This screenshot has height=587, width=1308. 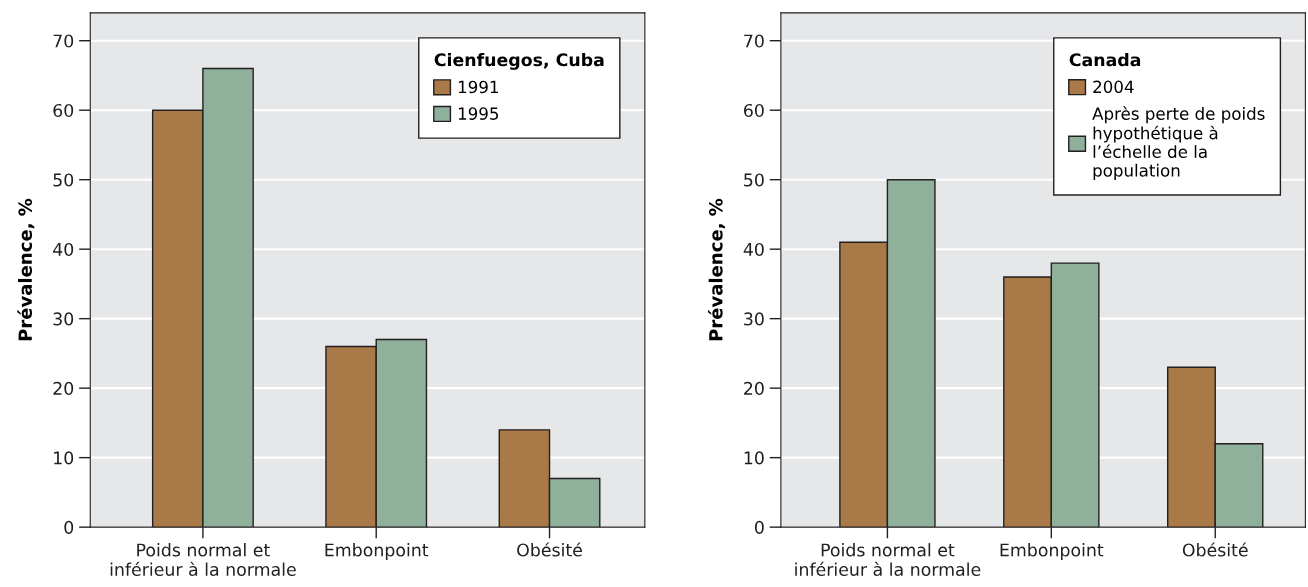 I want to click on legend-label: 1995, so click(x=478, y=113).